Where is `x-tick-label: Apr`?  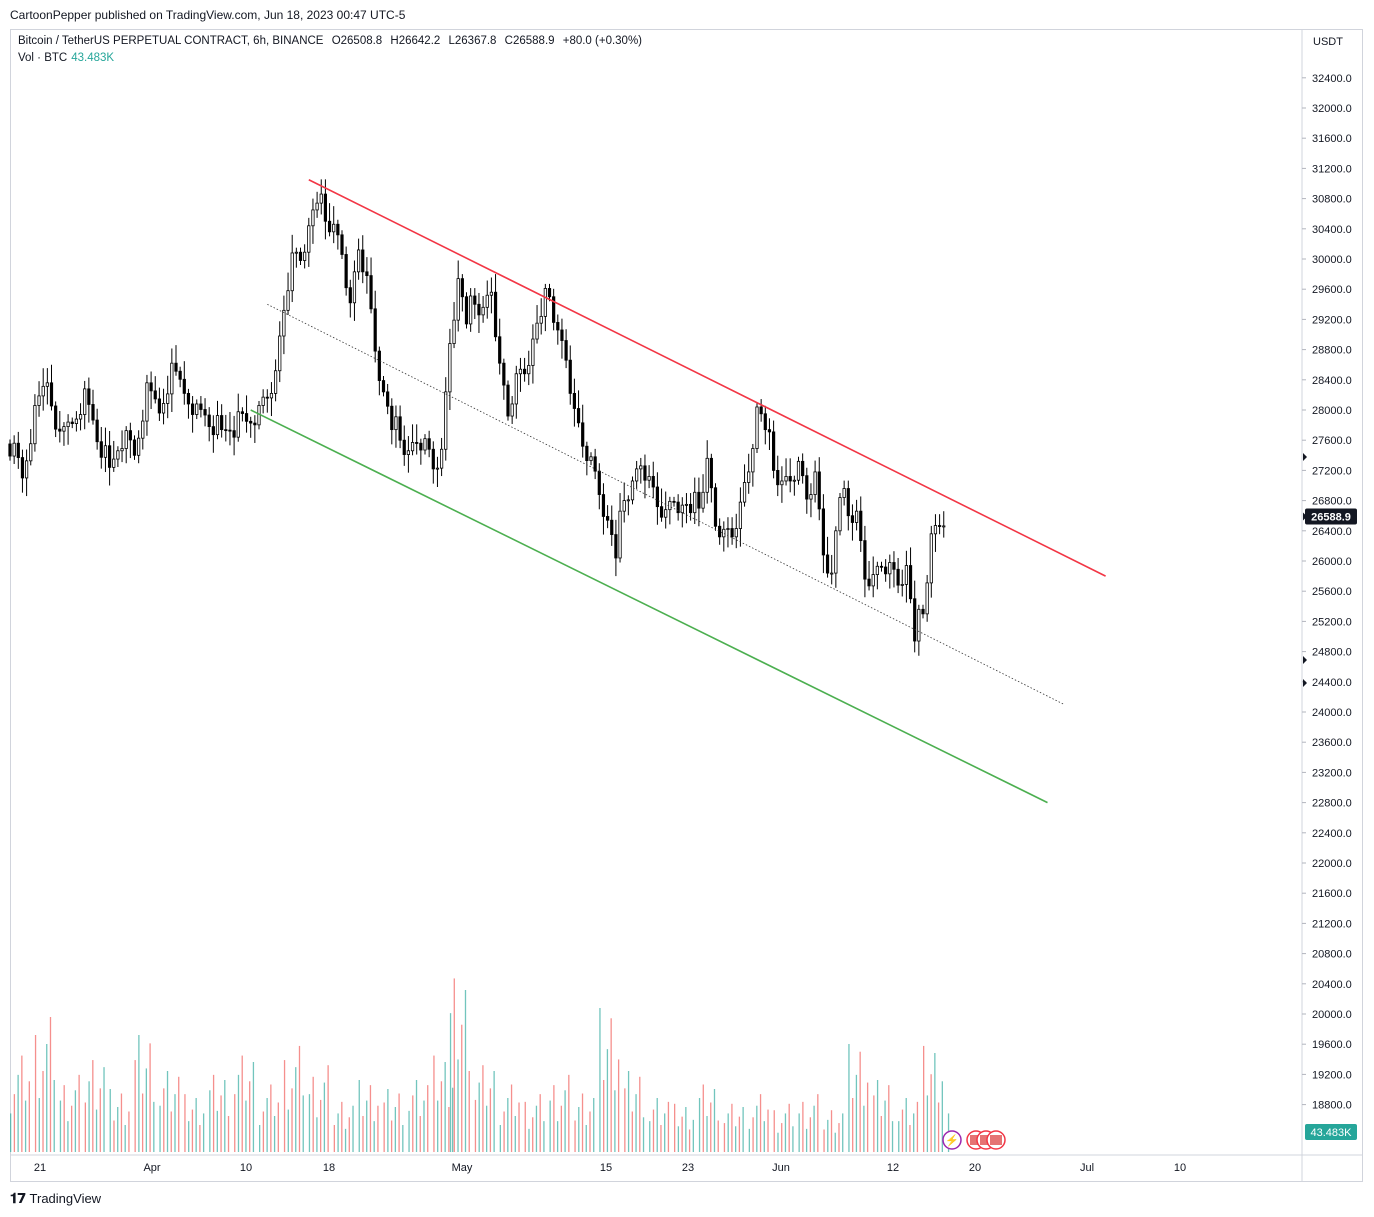 x-tick-label: Apr is located at coordinates (151, 1168).